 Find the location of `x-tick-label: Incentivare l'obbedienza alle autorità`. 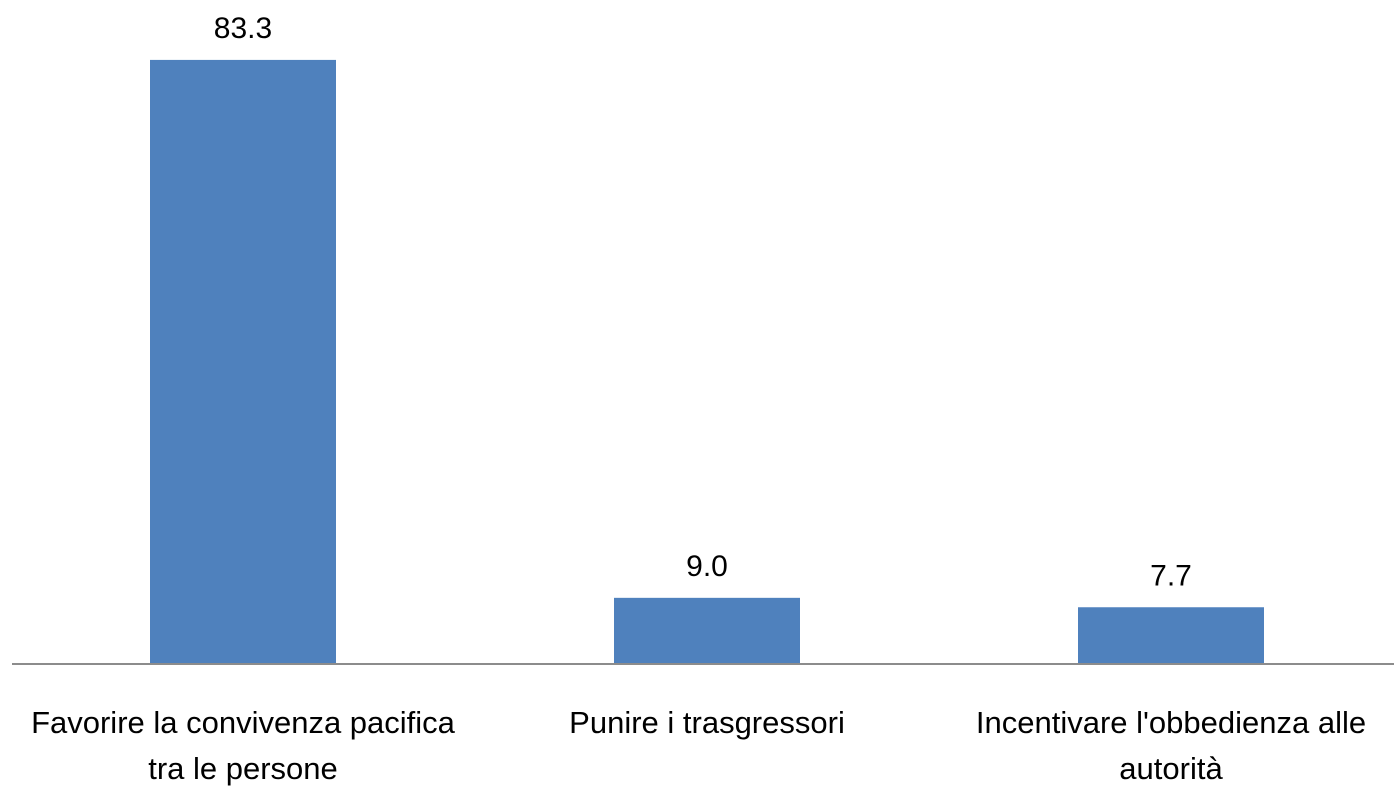

x-tick-label: Incentivare l'obbedienza alle autorità is located at coordinates (1171, 745).